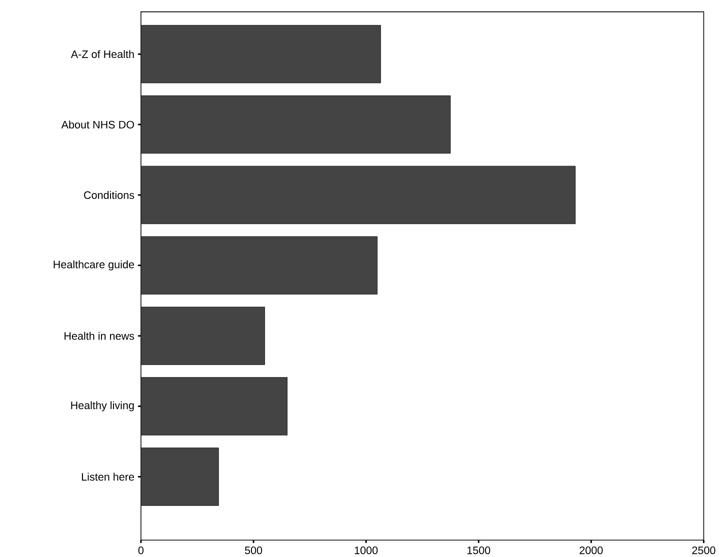 Image resolution: width=719 pixels, height=557 pixels. Describe the element at coordinates (97, 124) in the screenshot. I see `y-tick-label: About NHS DO` at that location.